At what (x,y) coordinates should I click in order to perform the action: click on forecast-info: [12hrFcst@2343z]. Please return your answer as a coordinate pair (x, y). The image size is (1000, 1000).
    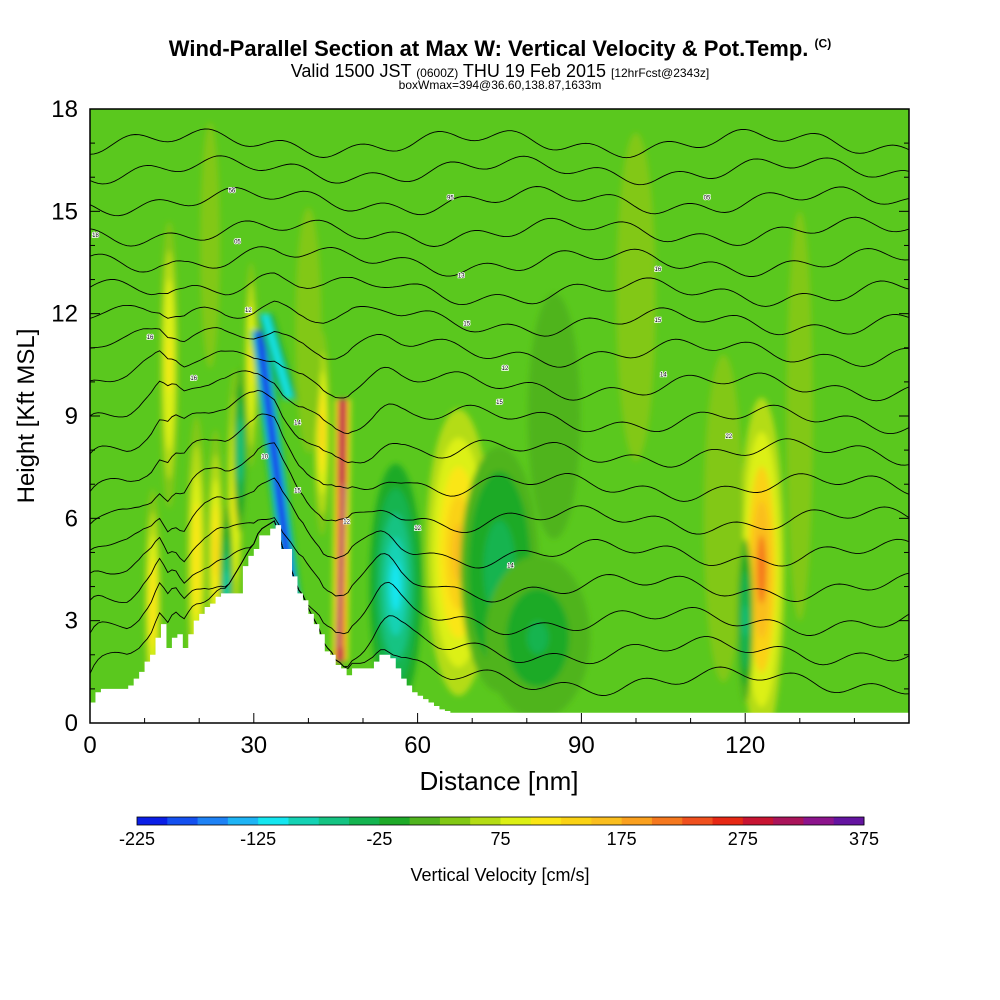
    Looking at the image, I should click on (660, 73).